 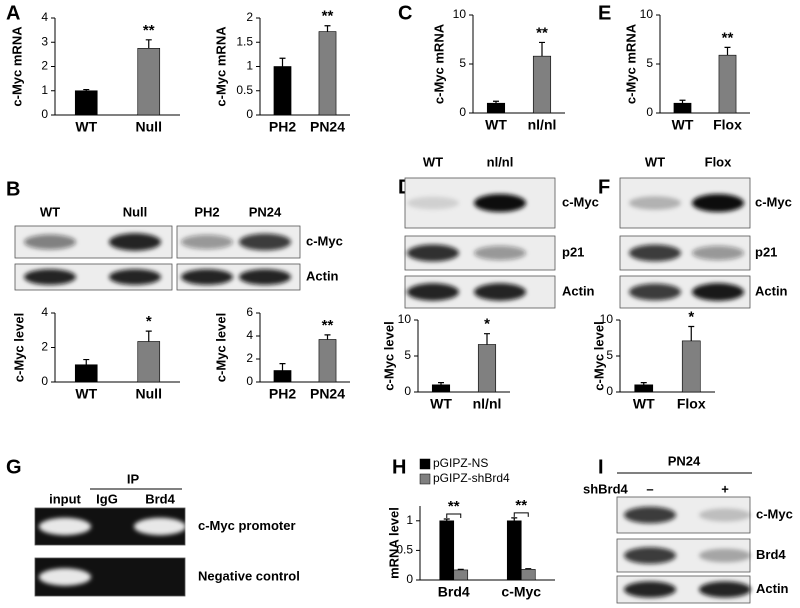 I want to click on lane-label: input, so click(x=65, y=498).